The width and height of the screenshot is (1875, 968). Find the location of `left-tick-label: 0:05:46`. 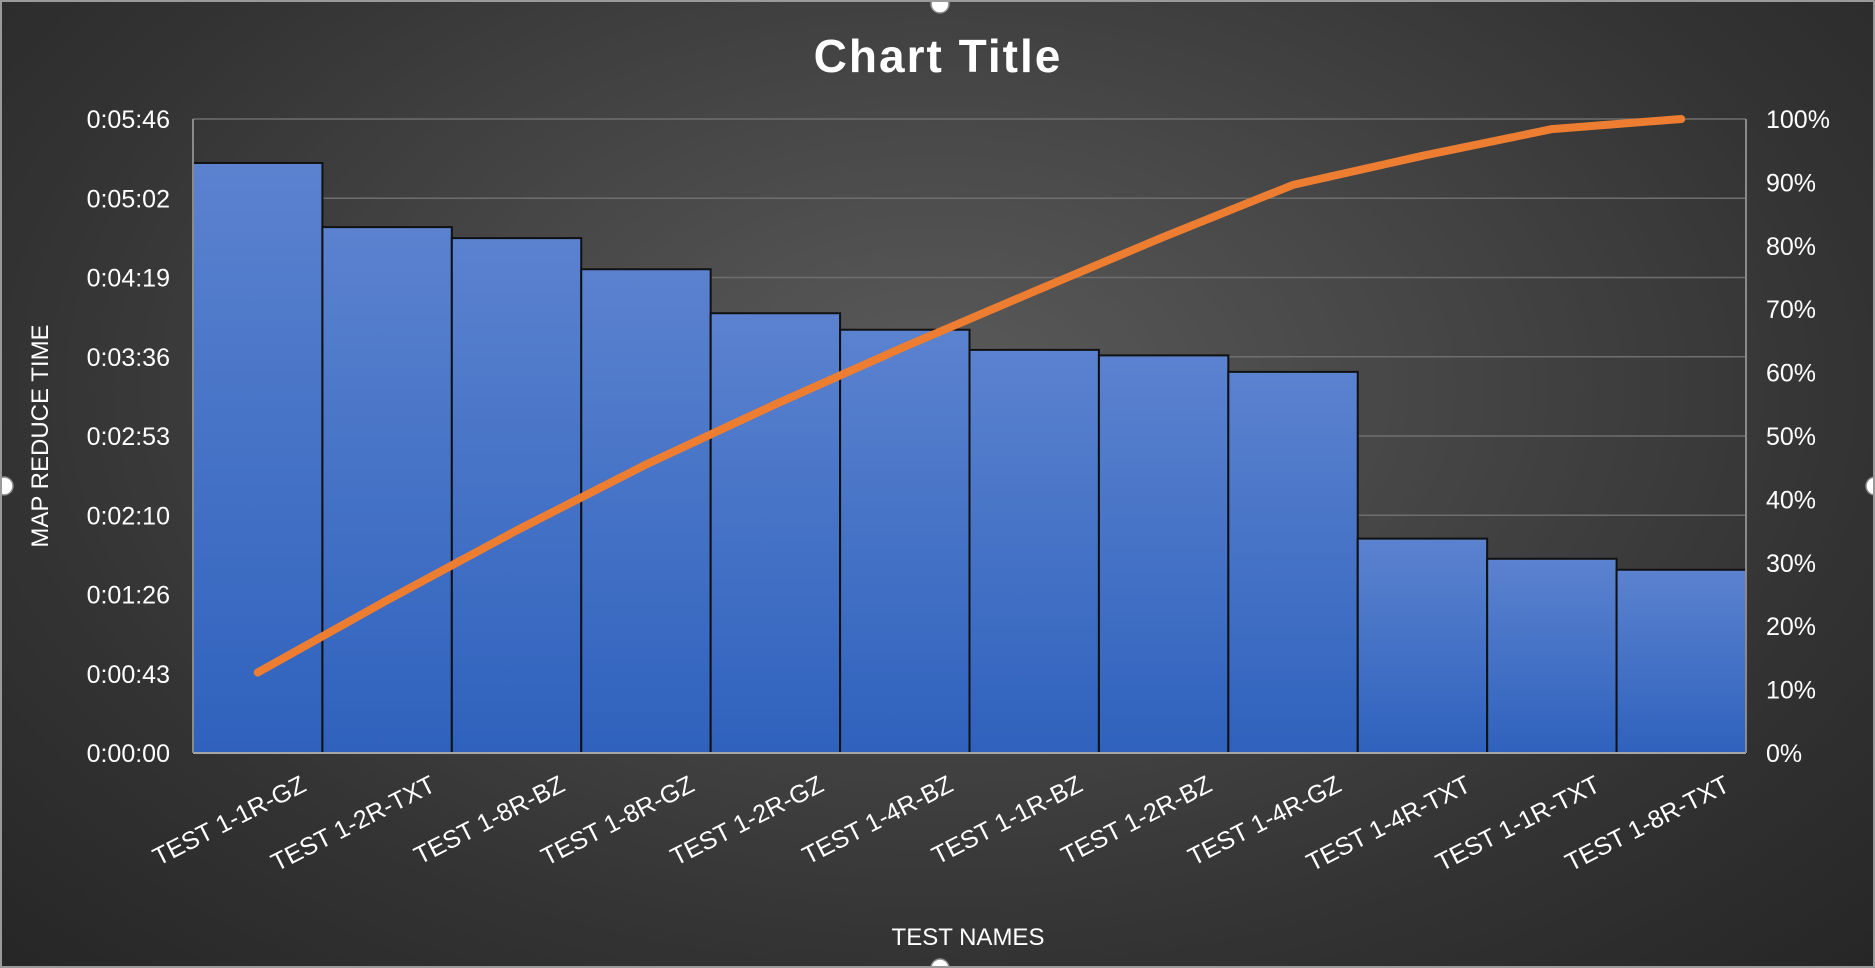

left-tick-label: 0:05:46 is located at coordinates (128, 120).